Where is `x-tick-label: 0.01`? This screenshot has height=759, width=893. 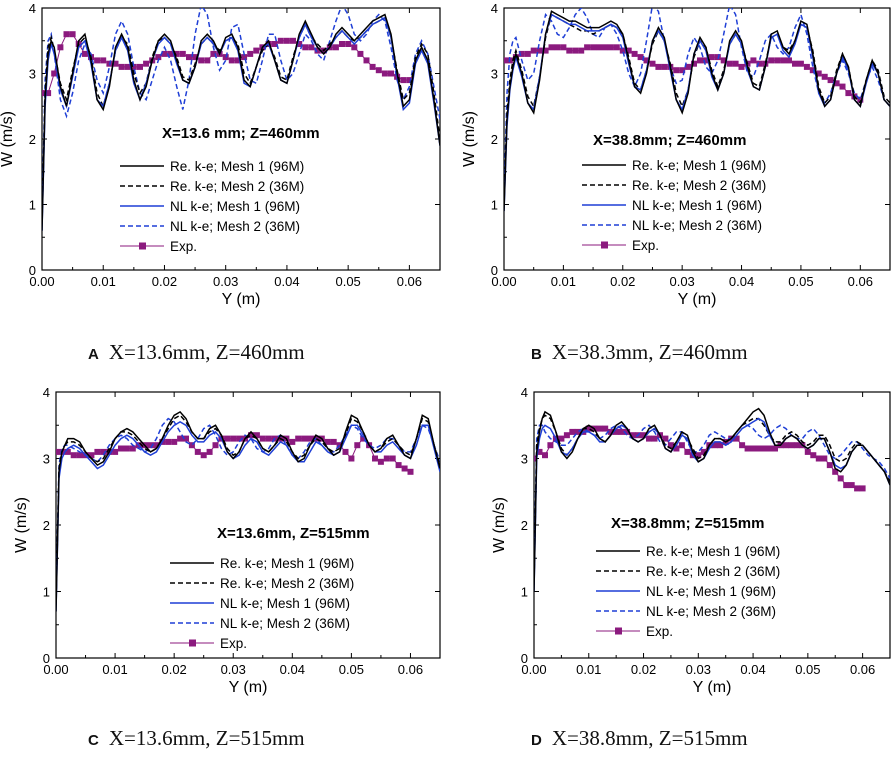 x-tick-label: 0.01 is located at coordinates (588, 669).